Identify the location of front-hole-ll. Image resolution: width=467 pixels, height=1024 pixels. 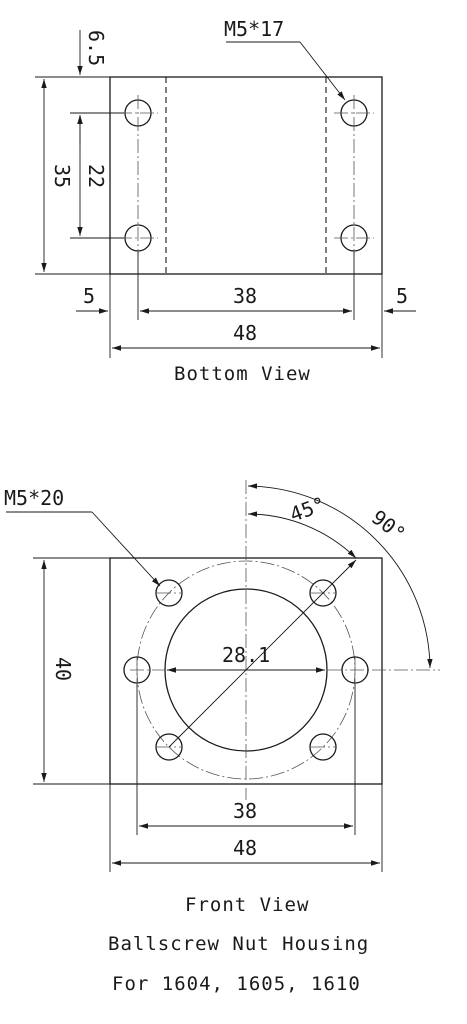
(169, 747).